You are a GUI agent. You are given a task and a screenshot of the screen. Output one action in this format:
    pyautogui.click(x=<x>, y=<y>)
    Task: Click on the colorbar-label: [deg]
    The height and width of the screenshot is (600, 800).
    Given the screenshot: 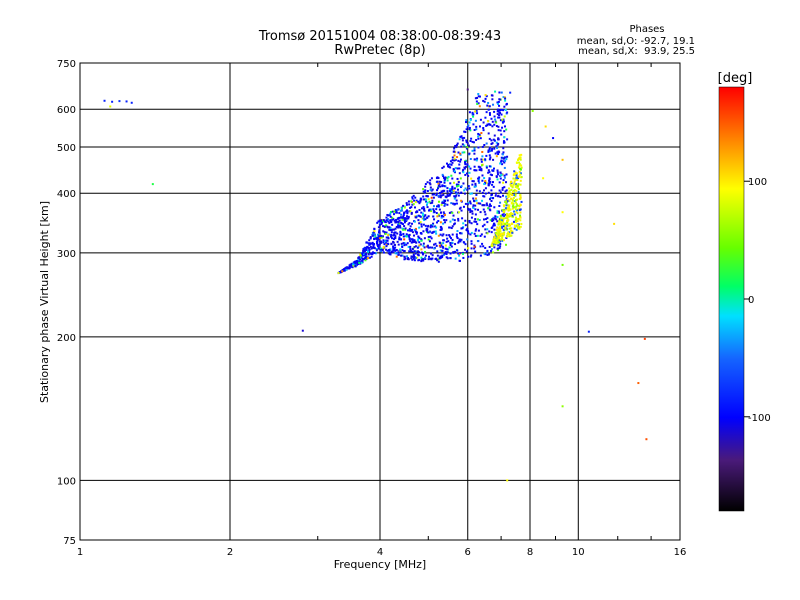 What is the action you would take?
    pyautogui.click(x=735, y=78)
    